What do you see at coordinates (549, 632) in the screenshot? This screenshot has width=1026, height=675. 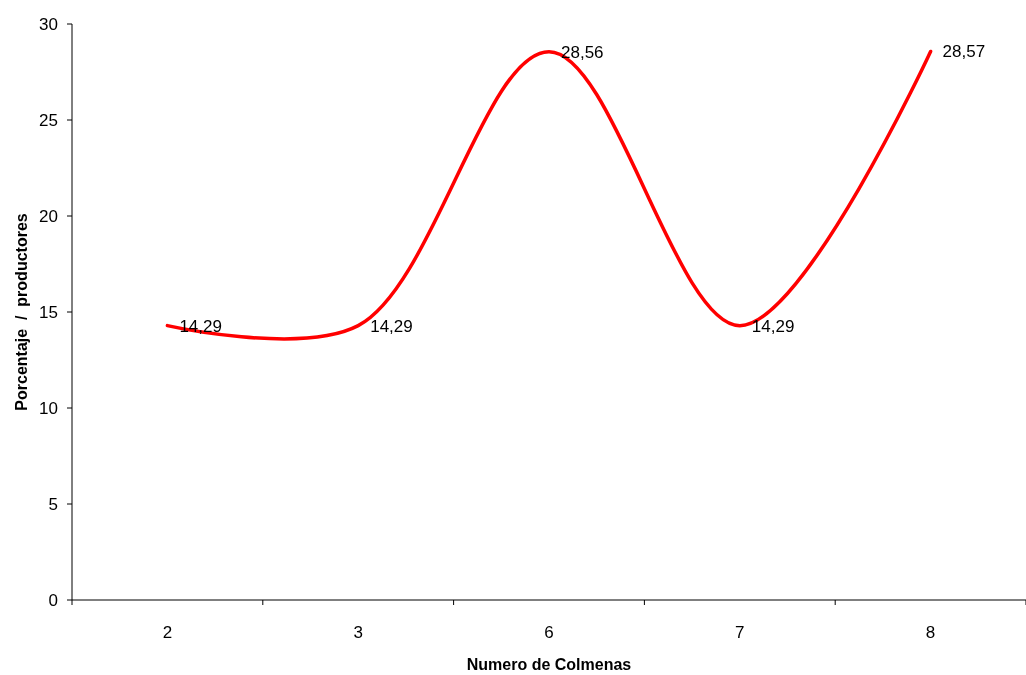 I see `x-tick-label: 6` at bounding box center [549, 632].